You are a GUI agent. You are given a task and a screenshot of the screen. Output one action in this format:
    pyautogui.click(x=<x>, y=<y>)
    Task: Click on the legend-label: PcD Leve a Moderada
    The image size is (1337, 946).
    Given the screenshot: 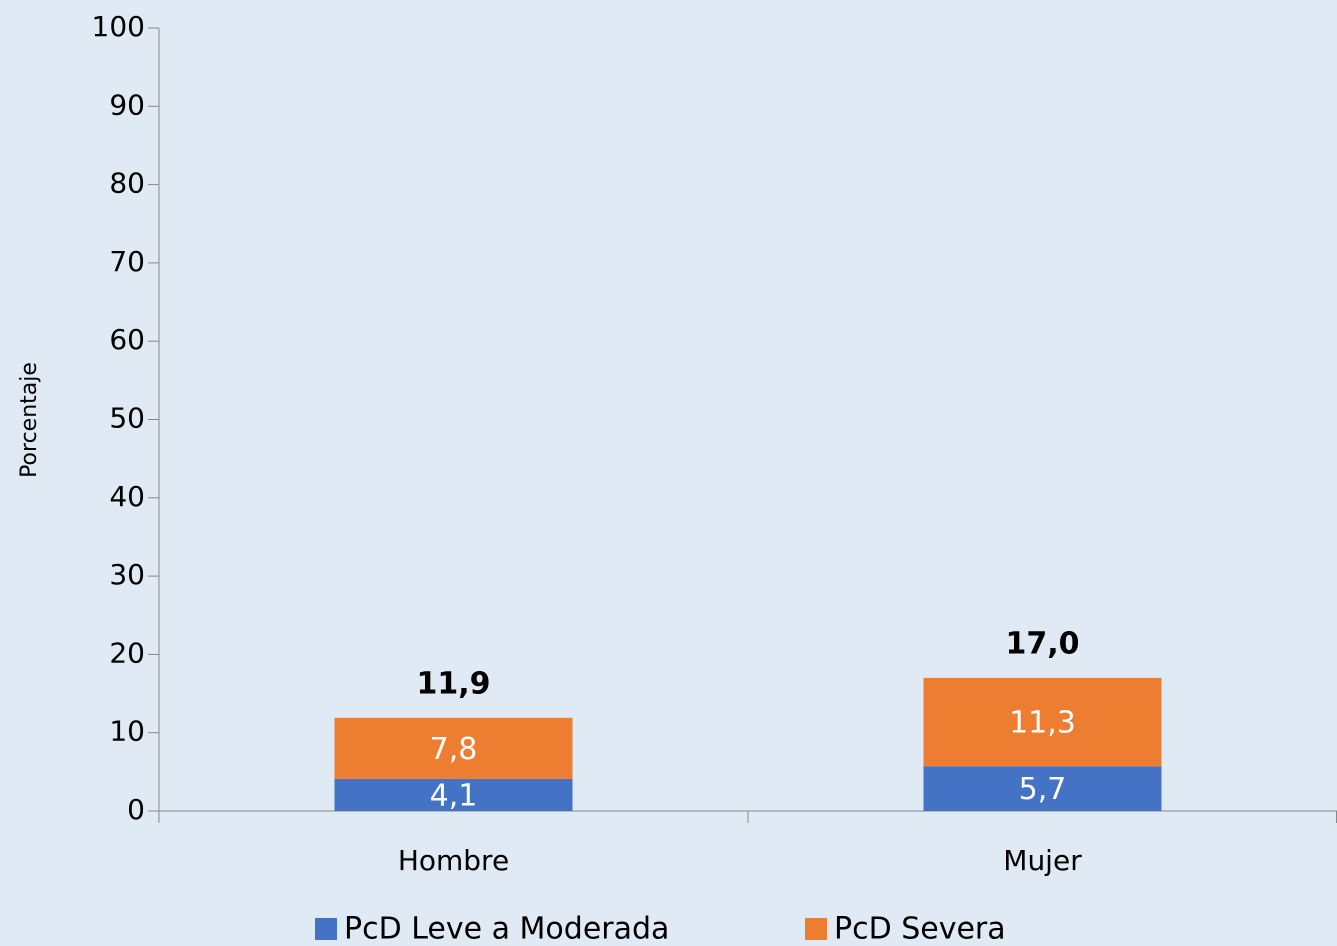 What is the action you would take?
    pyautogui.click(x=506, y=929)
    